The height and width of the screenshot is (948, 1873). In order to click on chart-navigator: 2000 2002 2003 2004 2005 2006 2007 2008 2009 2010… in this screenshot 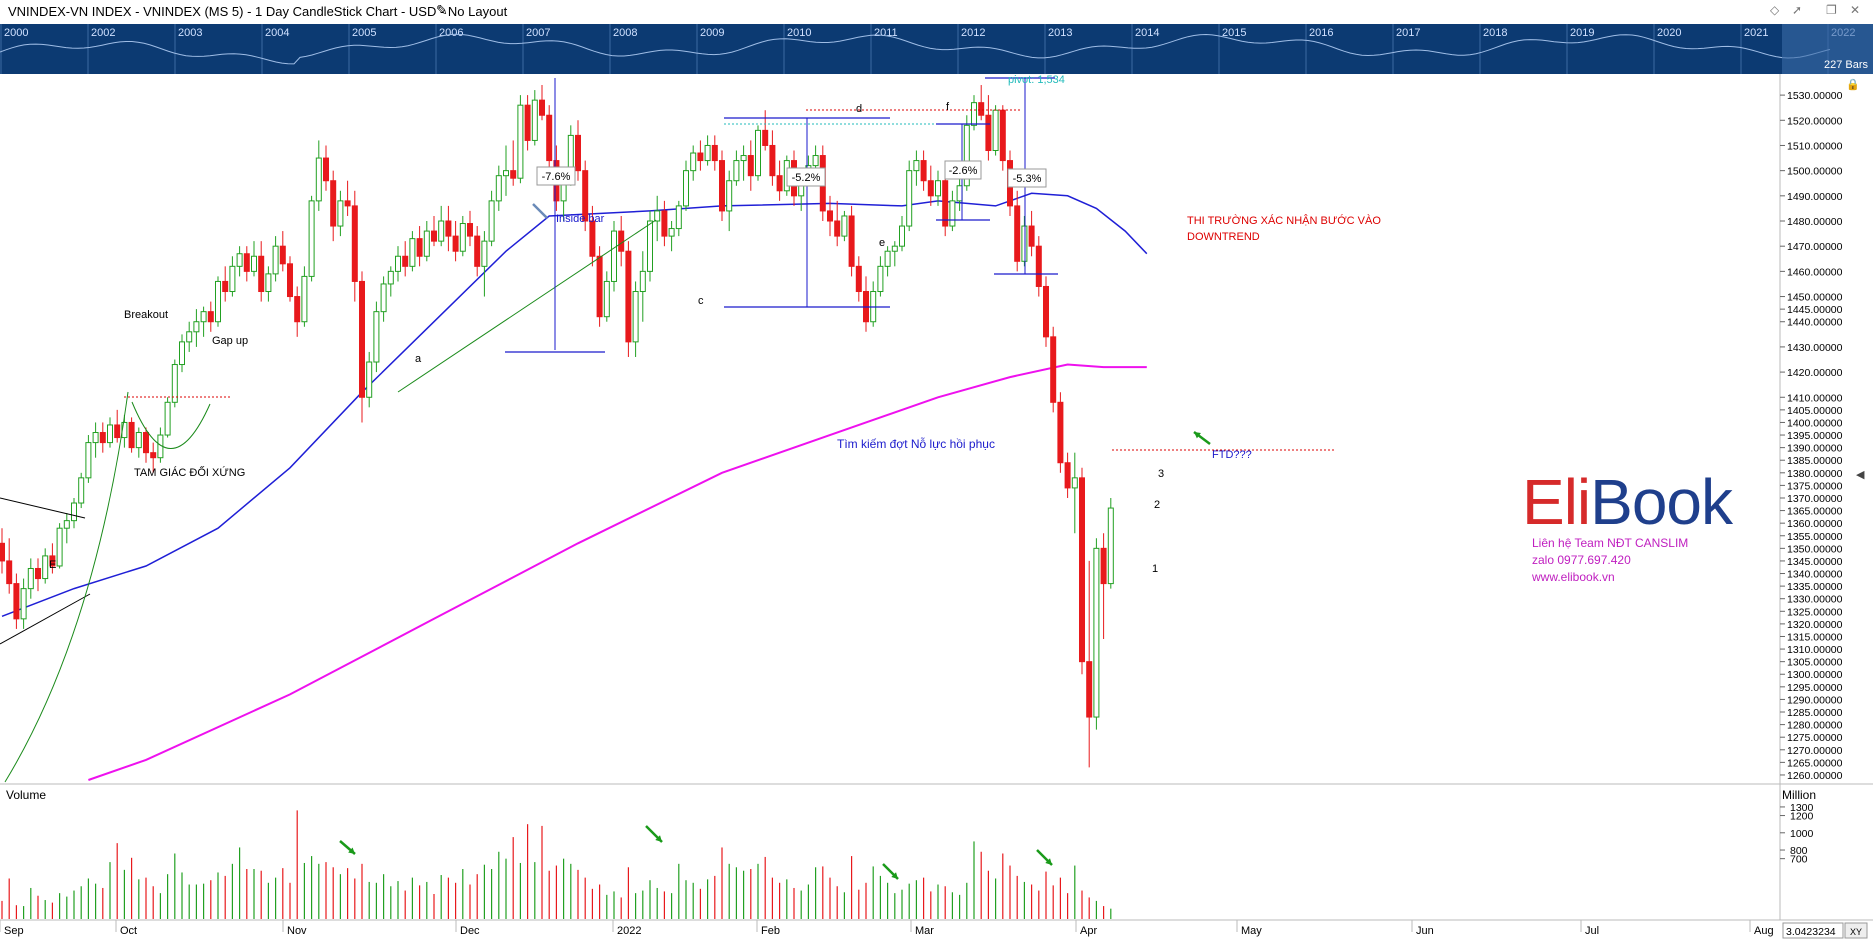, I will do `click(936, 49)`.